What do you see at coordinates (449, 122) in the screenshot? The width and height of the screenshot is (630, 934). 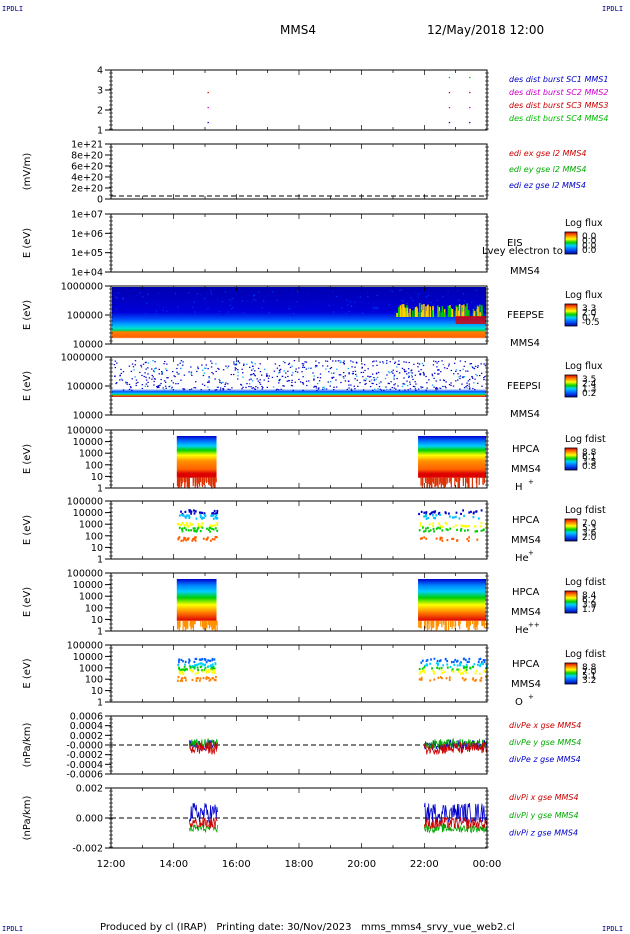 I see `burst-point` at bounding box center [449, 122].